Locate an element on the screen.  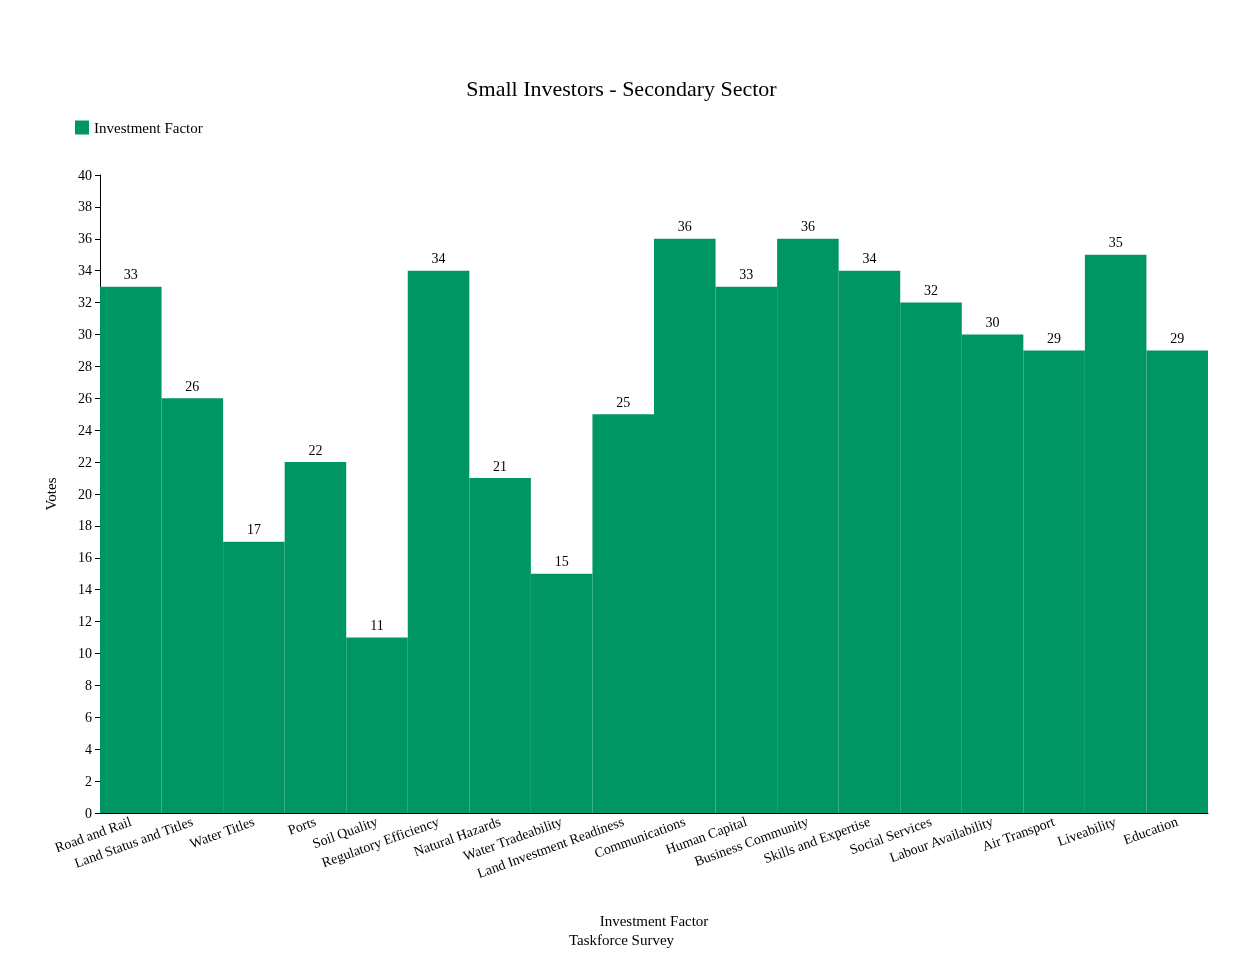
y-tick-label: 18 is located at coordinates (85, 526).